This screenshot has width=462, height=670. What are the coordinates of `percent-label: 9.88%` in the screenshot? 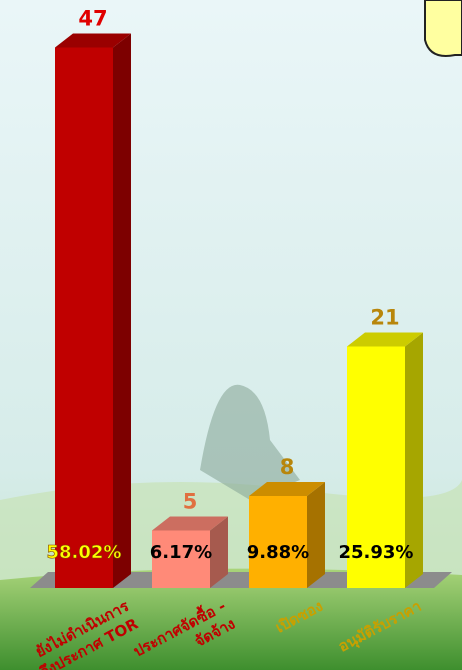 It's located at (278, 552).